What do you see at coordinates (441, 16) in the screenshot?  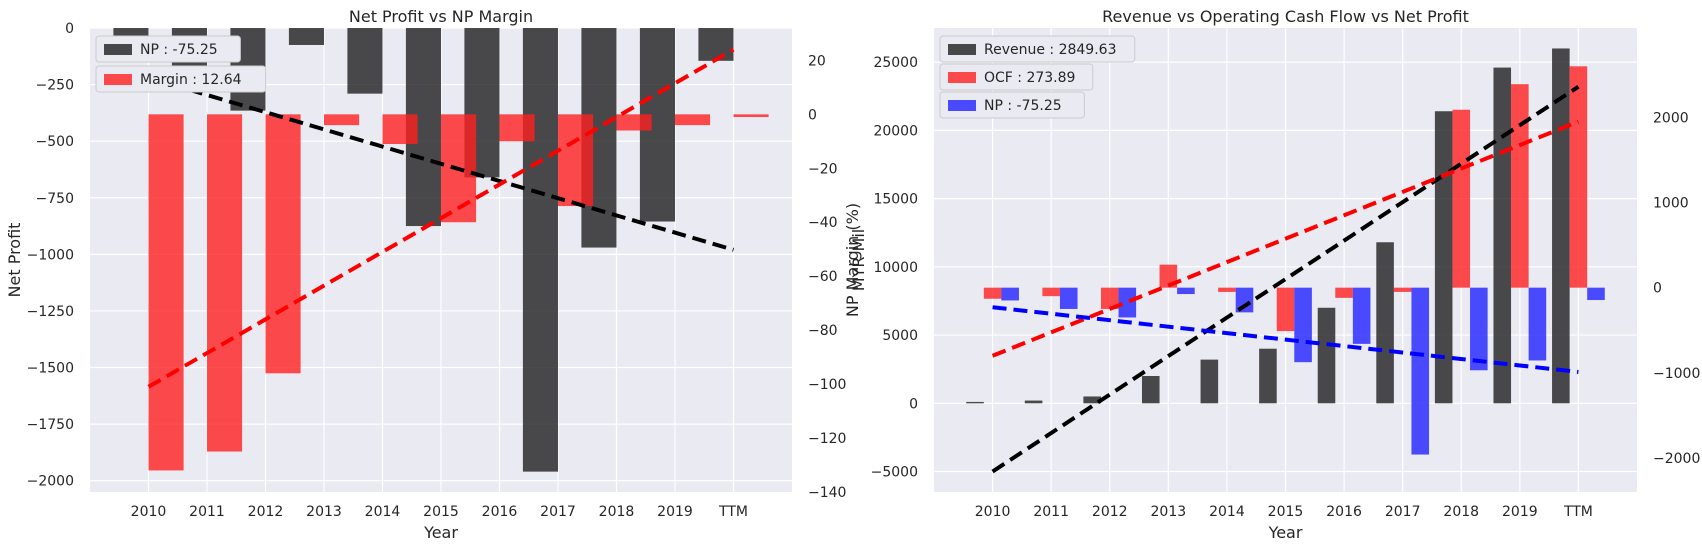 I see `chart-title: Net Profit vs NP Margin` at bounding box center [441, 16].